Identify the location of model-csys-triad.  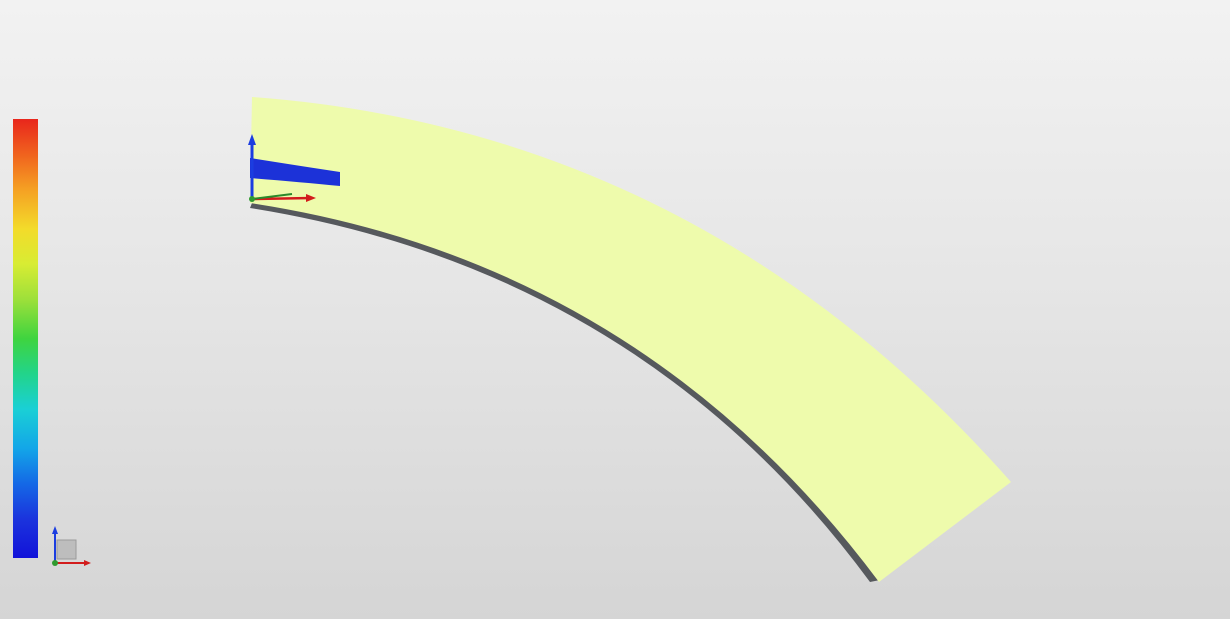
(282, 168).